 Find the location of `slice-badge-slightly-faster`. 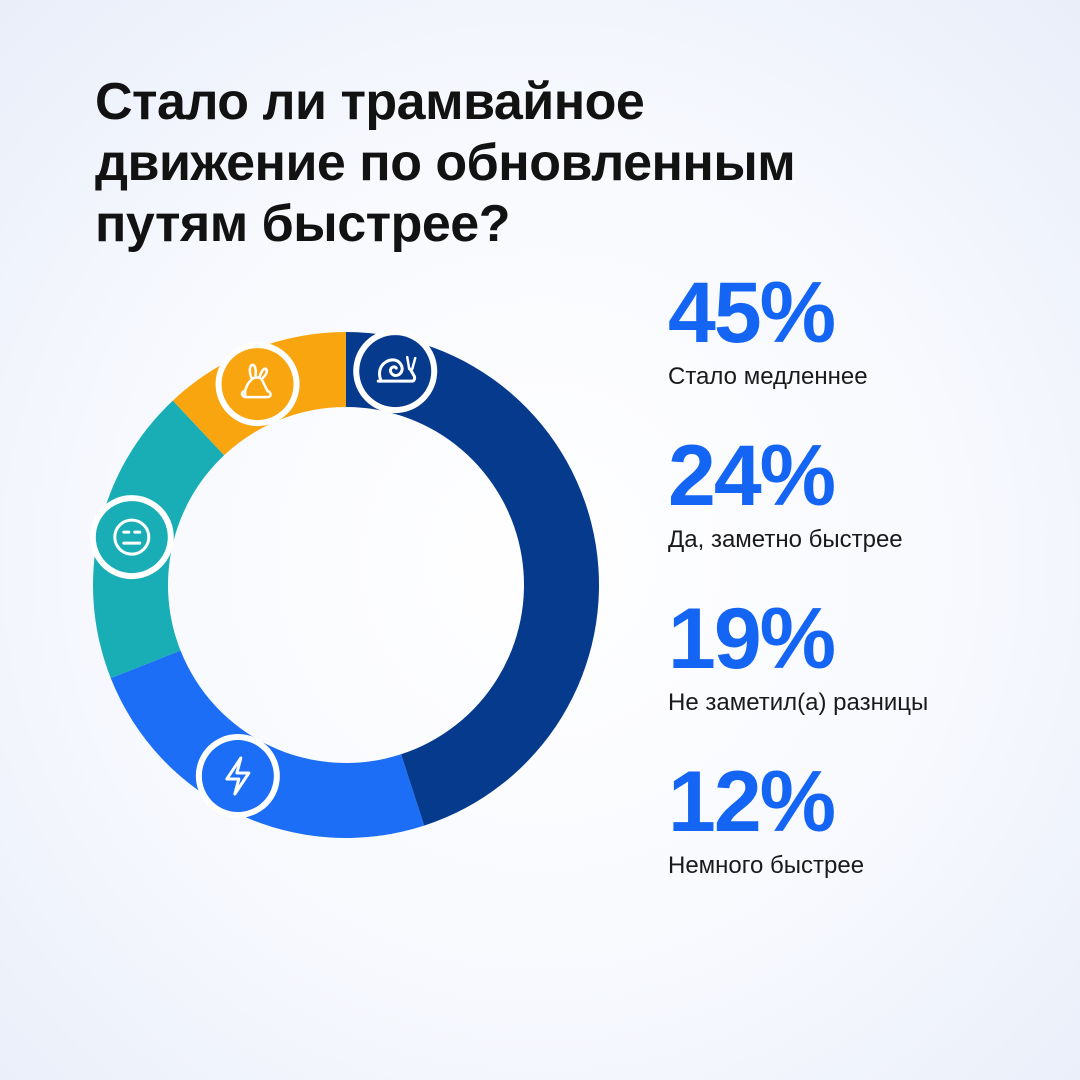

slice-badge-slightly-faster is located at coordinates (257, 384).